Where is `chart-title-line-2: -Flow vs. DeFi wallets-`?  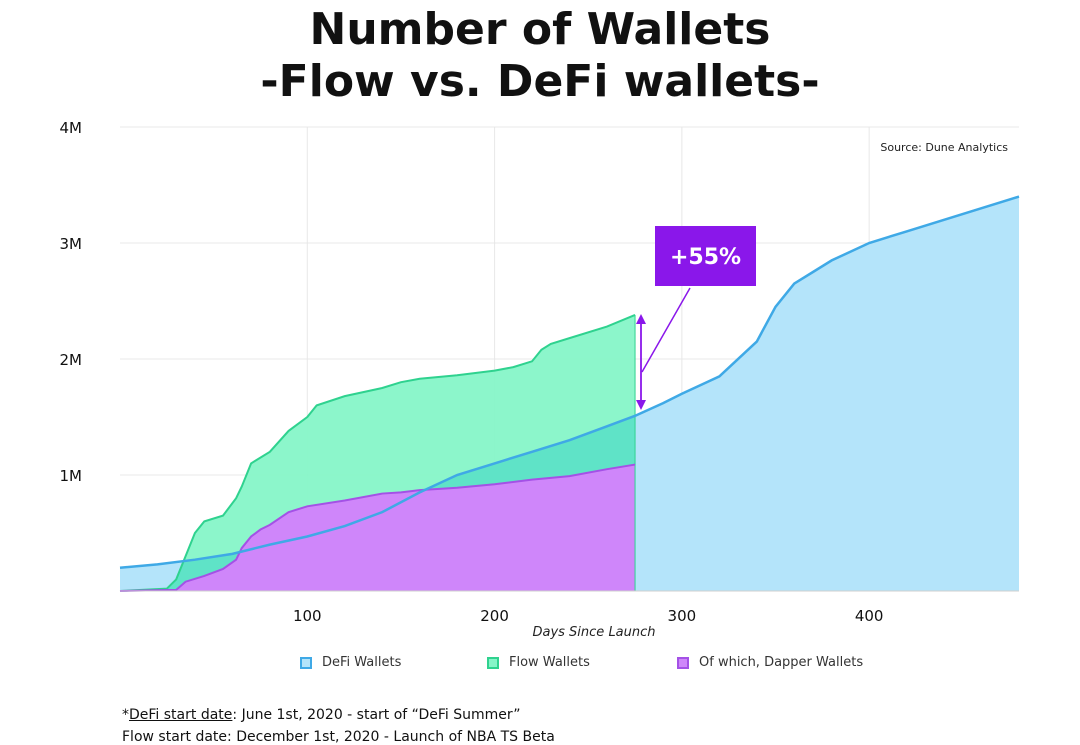 chart-title-line-2: -Flow vs. DeFi wallets- is located at coordinates (540, 81).